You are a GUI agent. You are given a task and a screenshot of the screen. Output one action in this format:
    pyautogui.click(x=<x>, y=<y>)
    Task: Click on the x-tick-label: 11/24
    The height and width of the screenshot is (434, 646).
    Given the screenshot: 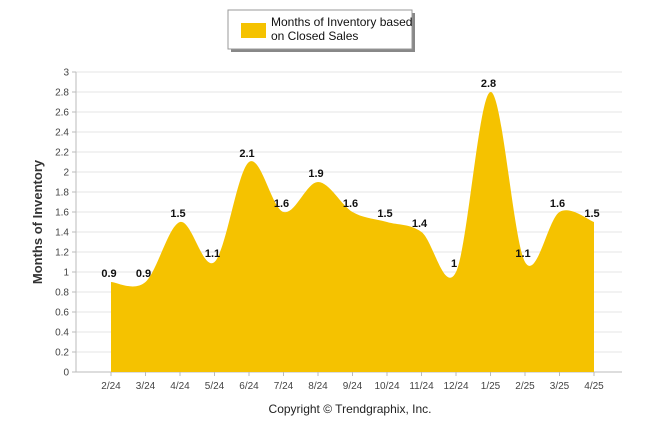 What is the action you would take?
    pyautogui.click(x=421, y=386)
    